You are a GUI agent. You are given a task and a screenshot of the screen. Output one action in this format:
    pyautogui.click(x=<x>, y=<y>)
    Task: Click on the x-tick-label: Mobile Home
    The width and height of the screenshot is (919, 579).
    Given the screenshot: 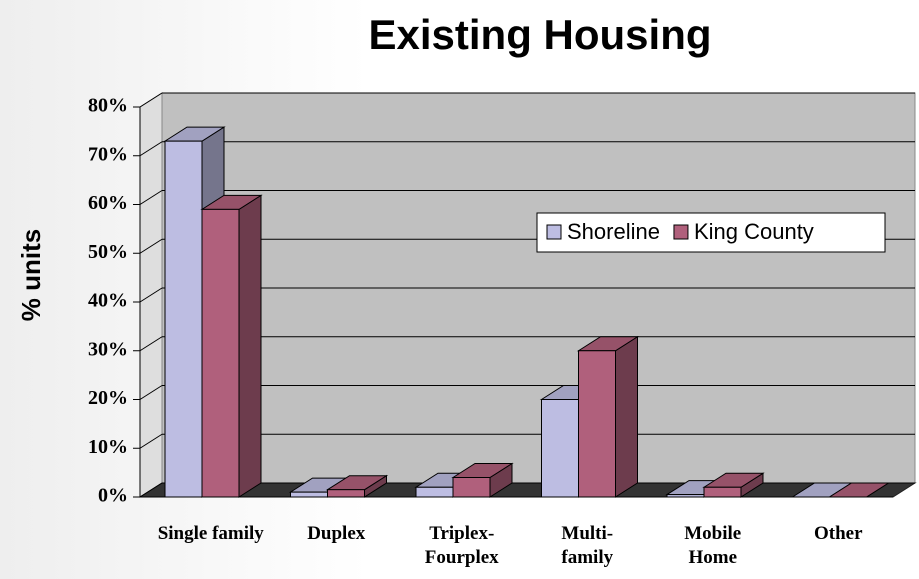 What is the action you would take?
    pyautogui.click(x=713, y=545)
    